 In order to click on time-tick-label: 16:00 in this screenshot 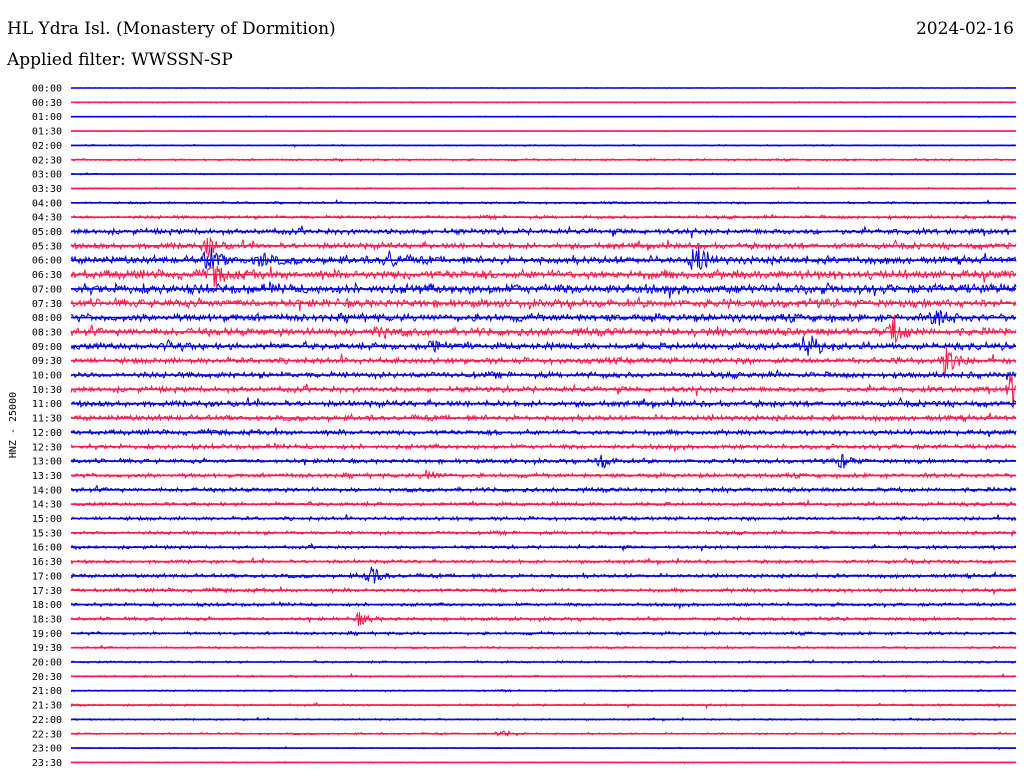, I will do `click(47, 548)`.